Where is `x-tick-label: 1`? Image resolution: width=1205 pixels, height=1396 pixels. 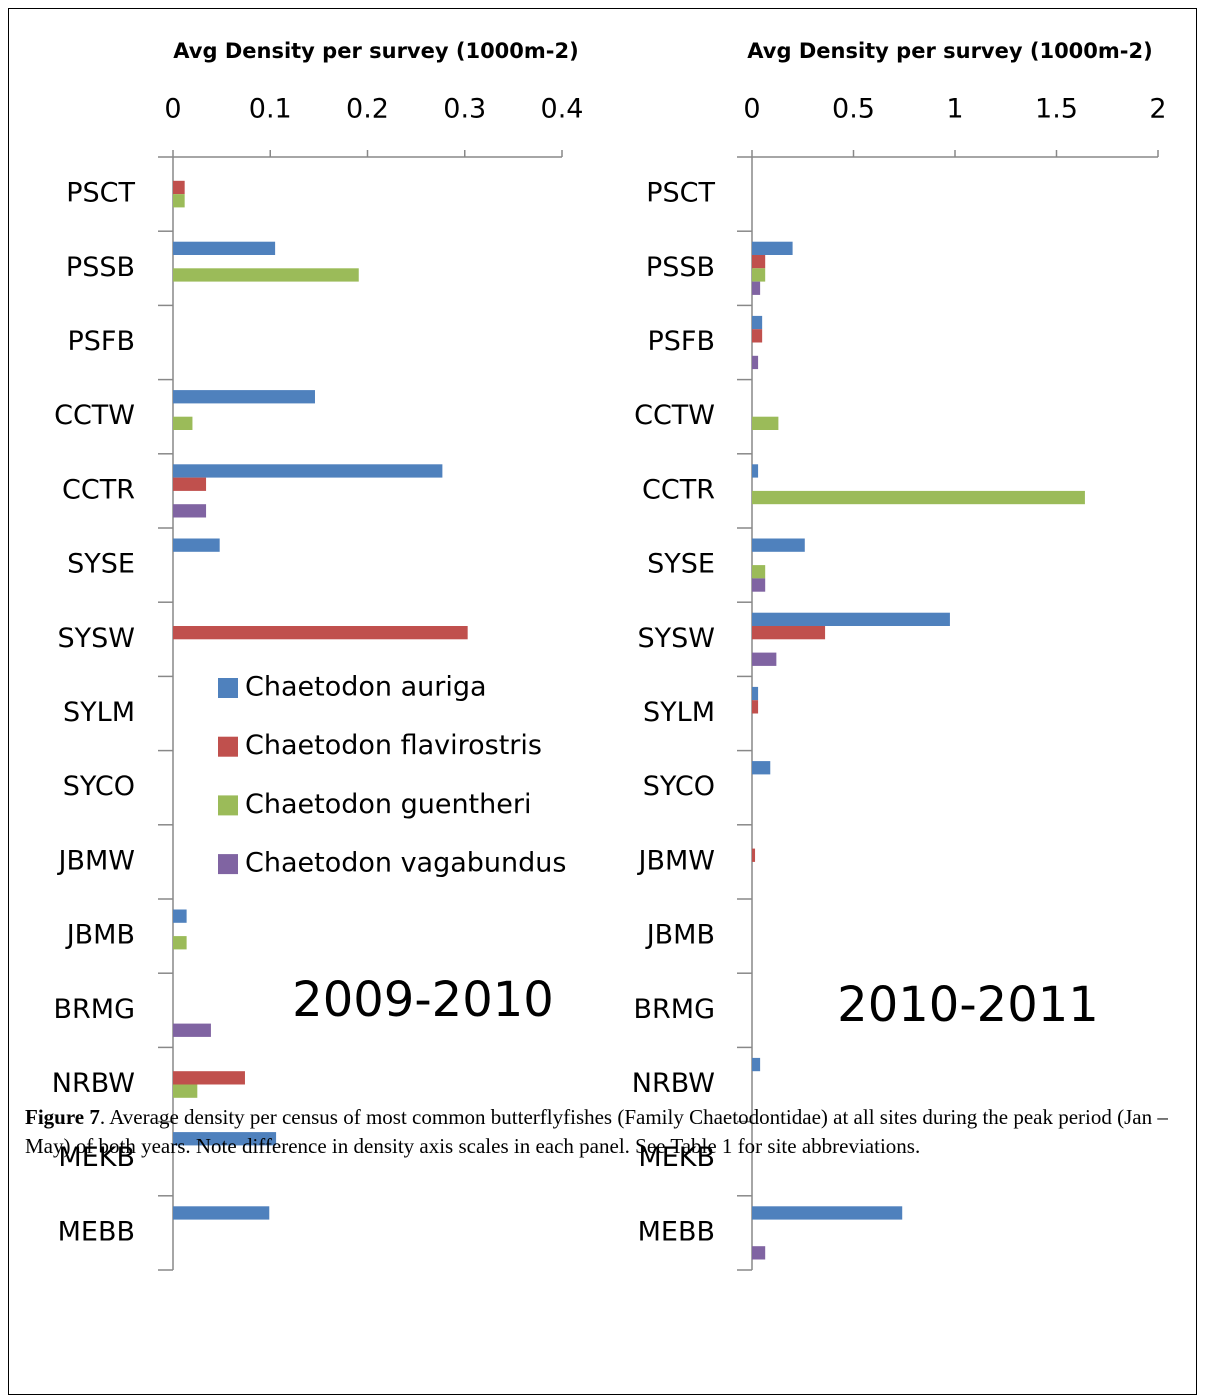
x-tick-label: 1 is located at coordinates (954, 109).